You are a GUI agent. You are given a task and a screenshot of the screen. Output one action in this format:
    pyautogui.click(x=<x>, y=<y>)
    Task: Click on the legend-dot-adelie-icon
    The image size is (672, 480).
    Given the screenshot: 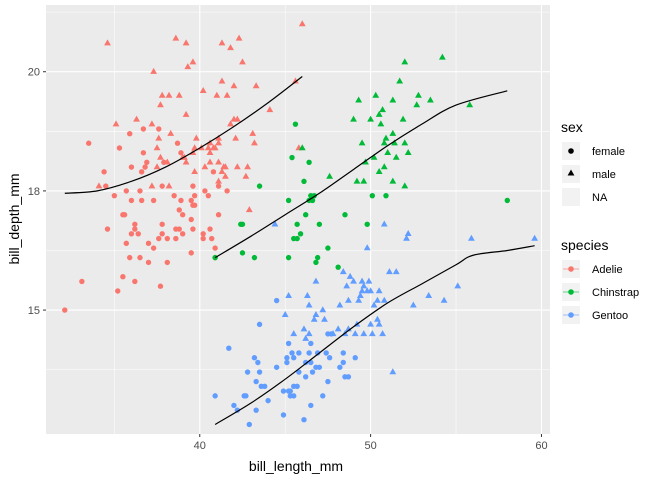 What is the action you would take?
    pyautogui.click(x=571, y=269)
    